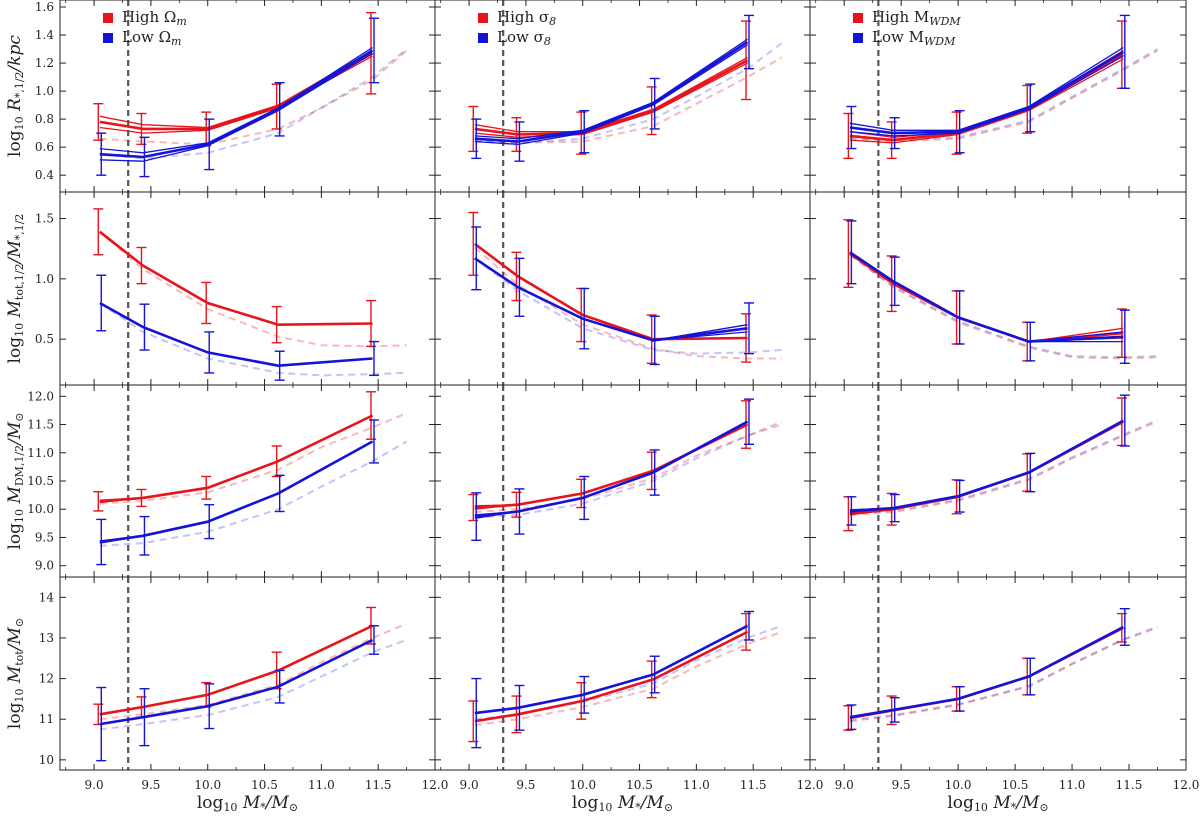  Describe the element at coordinates (151, 38) in the screenshot. I see `legend-label-low: Low Ωm` at that location.